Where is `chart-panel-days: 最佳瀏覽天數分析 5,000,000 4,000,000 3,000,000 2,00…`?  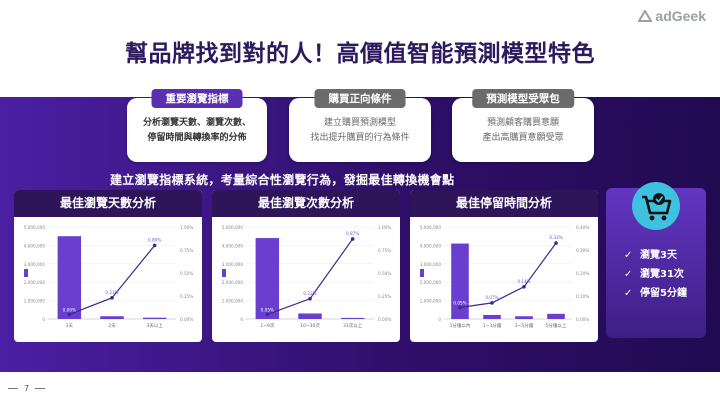
chart-panel-days: 最佳瀏覽天數分析 5,000,000 4,000,000 3,000,000 2,00… is located at coordinates (108, 266).